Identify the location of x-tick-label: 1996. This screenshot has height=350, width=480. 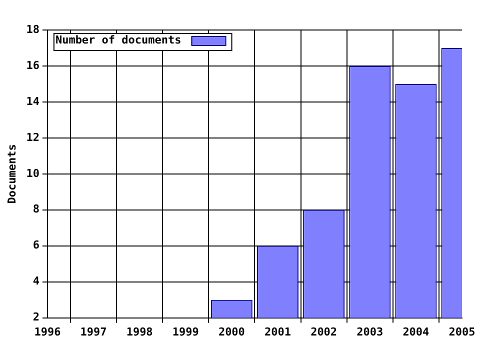
(48, 331).